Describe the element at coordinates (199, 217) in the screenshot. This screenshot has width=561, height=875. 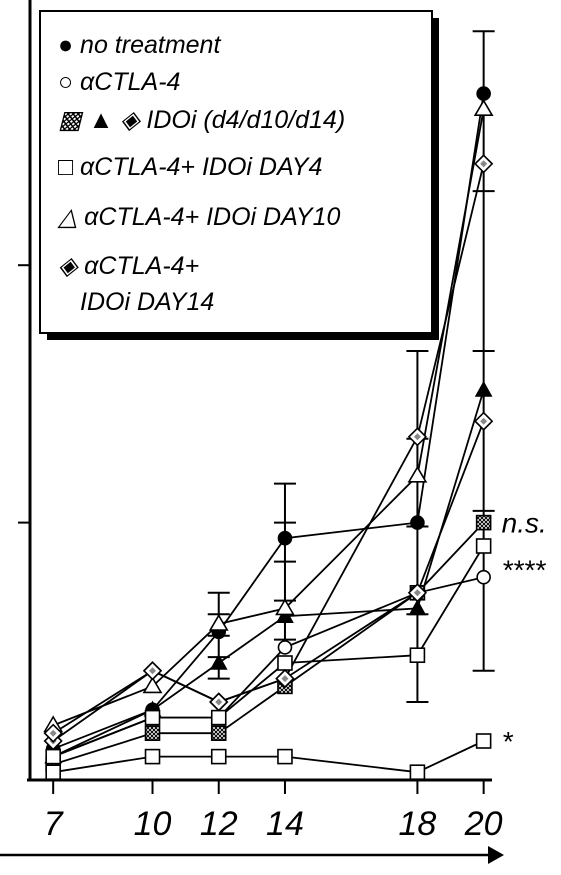
I see `legend-entry-4: △ αCTLA-4+ IDOi DAY10` at that location.